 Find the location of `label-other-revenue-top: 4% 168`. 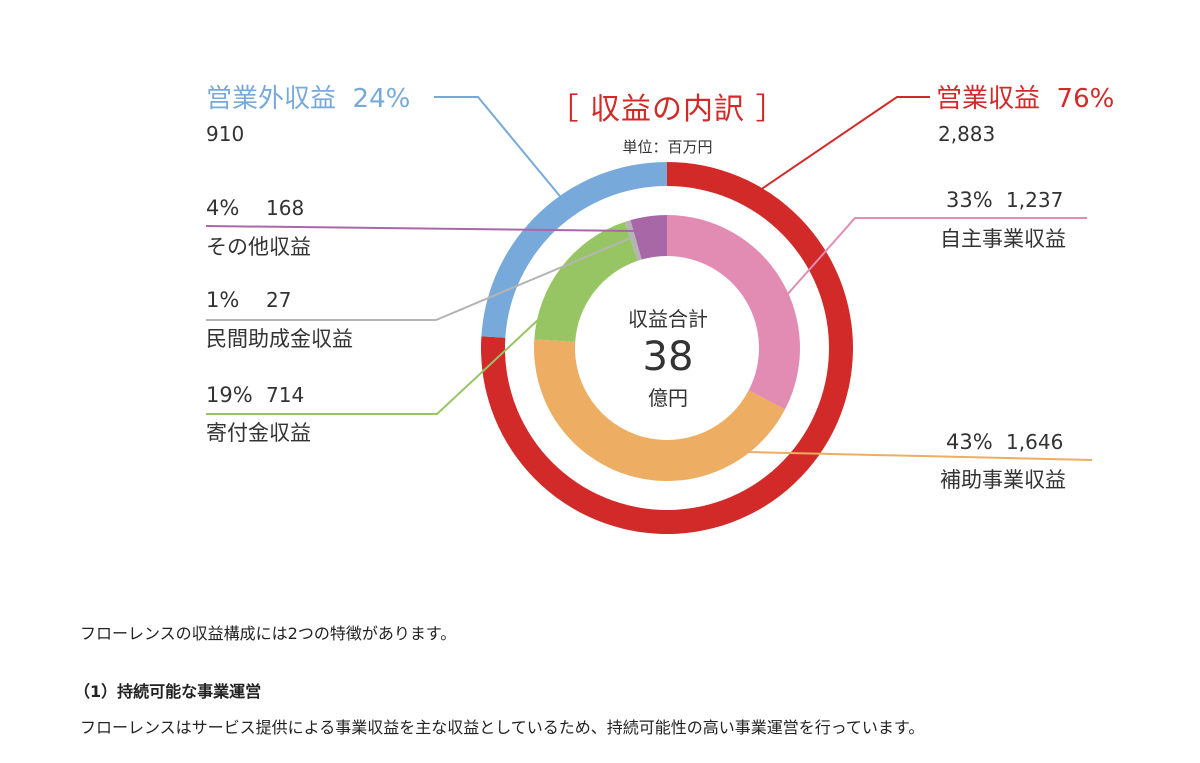

label-other-revenue-top: 4% 168 is located at coordinates (255, 208).